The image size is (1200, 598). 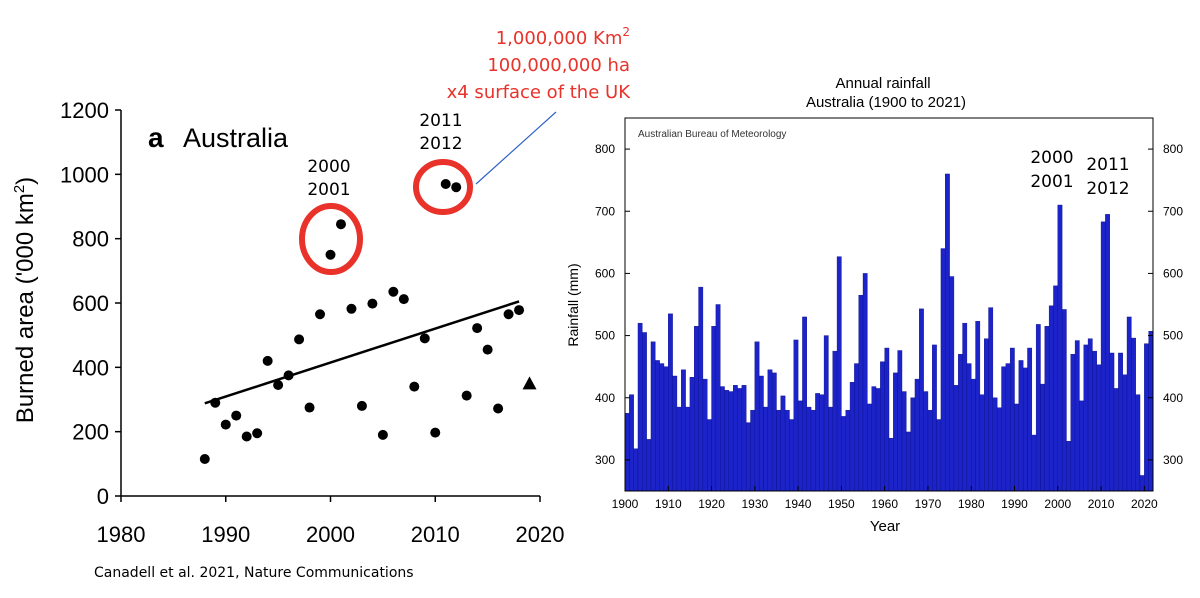 What do you see at coordinates (236, 138) in the screenshot?
I see `chart-title: Australia` at bounding box center [236, 138].